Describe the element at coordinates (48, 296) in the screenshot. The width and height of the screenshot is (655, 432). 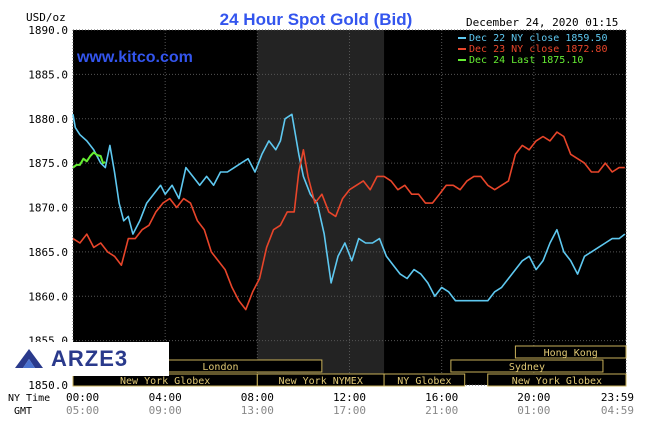
I see `y-tick-label: 1860.0` at that location.